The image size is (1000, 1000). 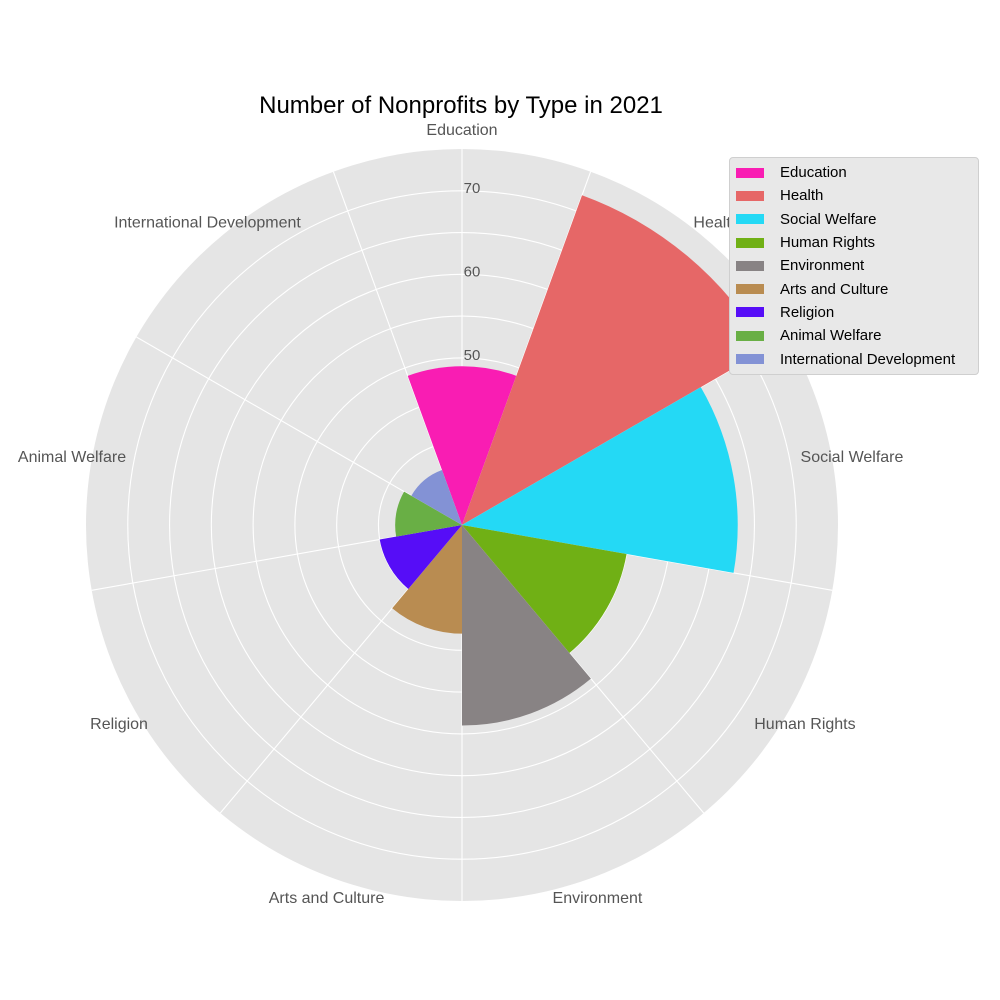 I want to click on category-label: Environment, so click(x=598, y=898).